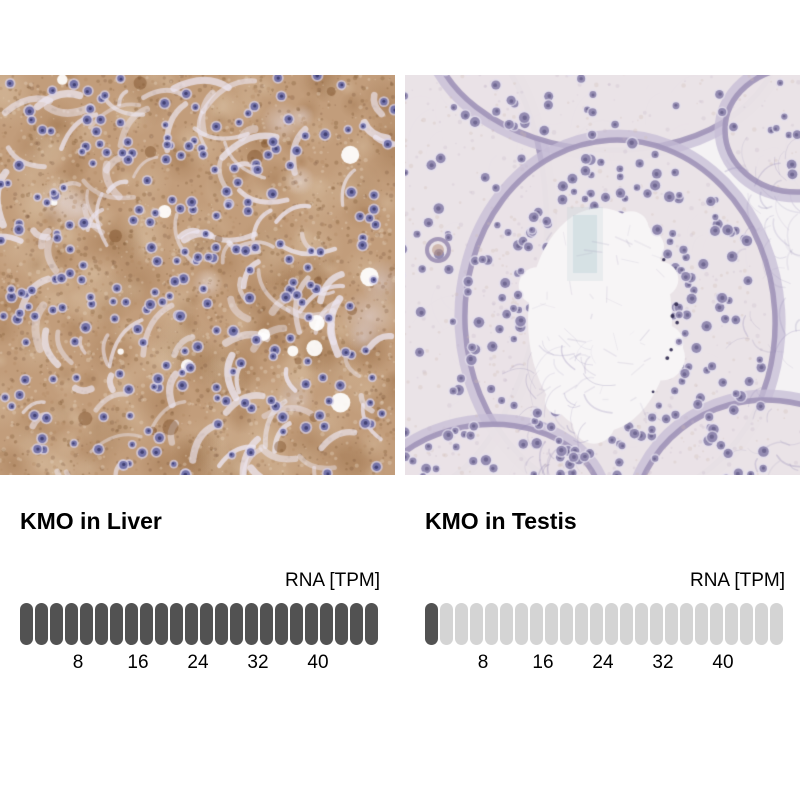 The width and height of the screenshot is (800, 800). What do you see at coordinates (332, 580) in the screenshot?
I see `rna-tpm-label-liver: RNA [TPM]` at bounding box center [332, 580].